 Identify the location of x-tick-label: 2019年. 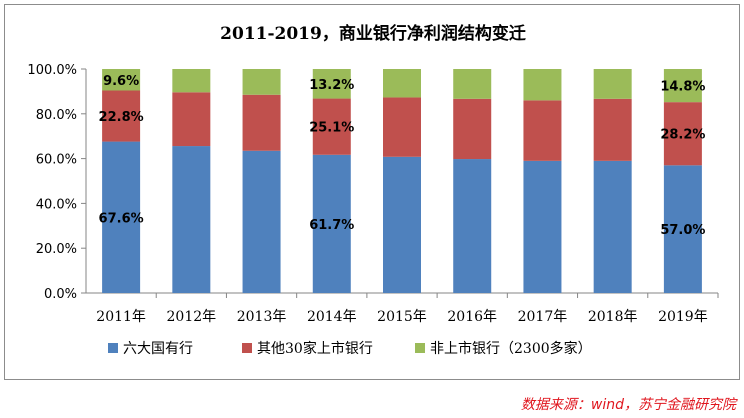
(683, 317).